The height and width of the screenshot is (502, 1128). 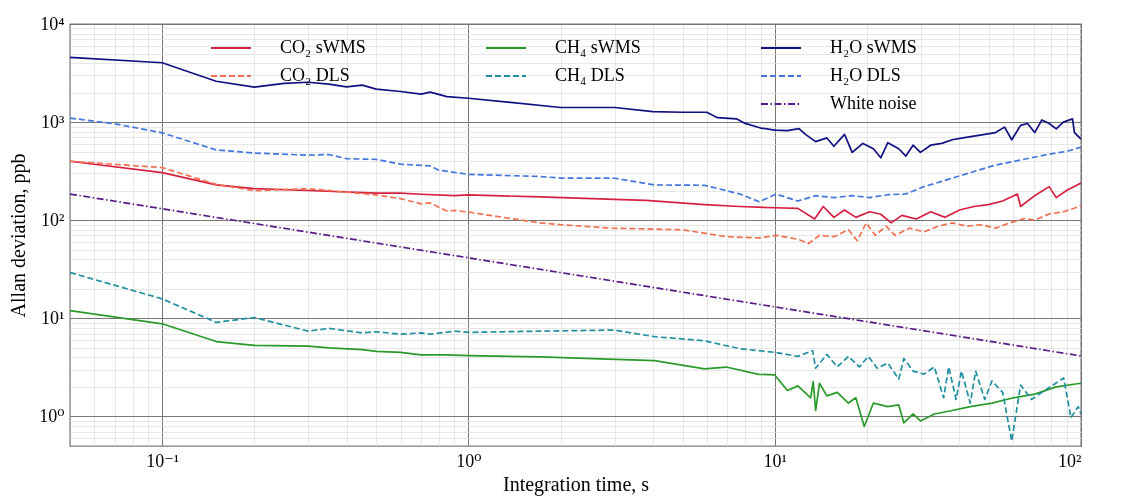 I want to click on y-tick-label: 10⁴, so click(x=52, y=23).